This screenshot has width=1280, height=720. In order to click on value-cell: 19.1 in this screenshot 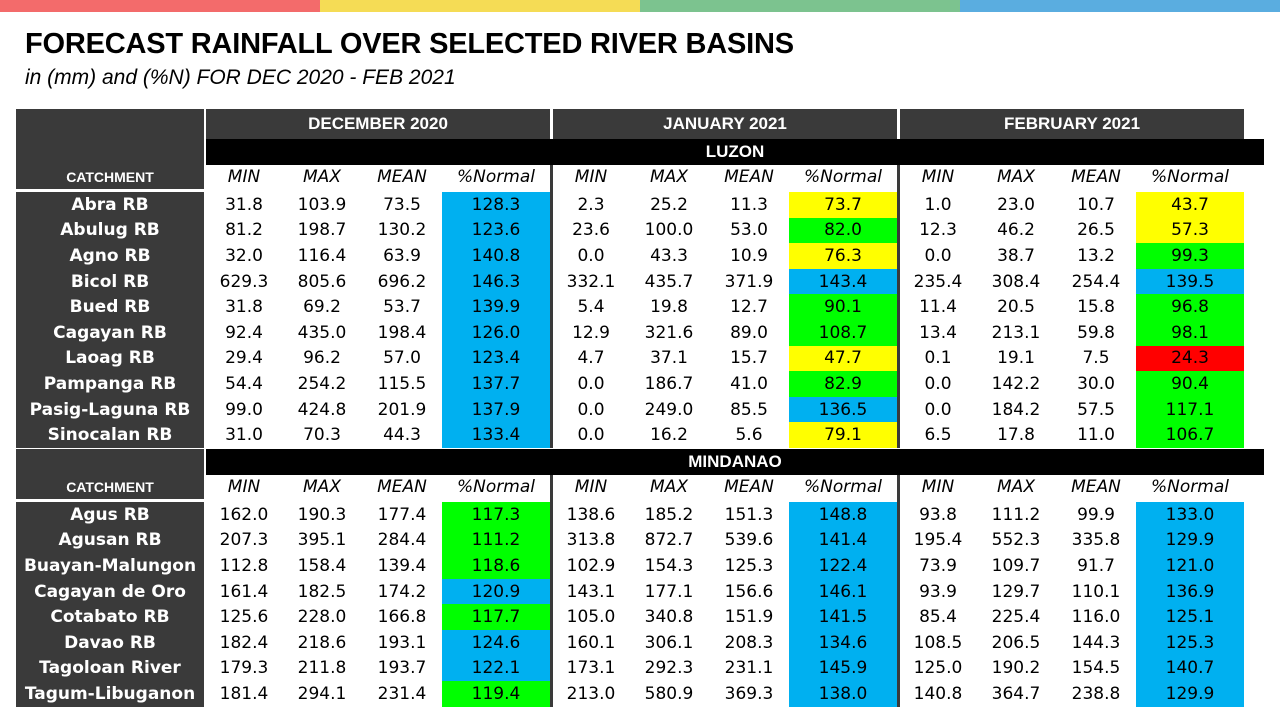, I will do `click(1016, 358)`.